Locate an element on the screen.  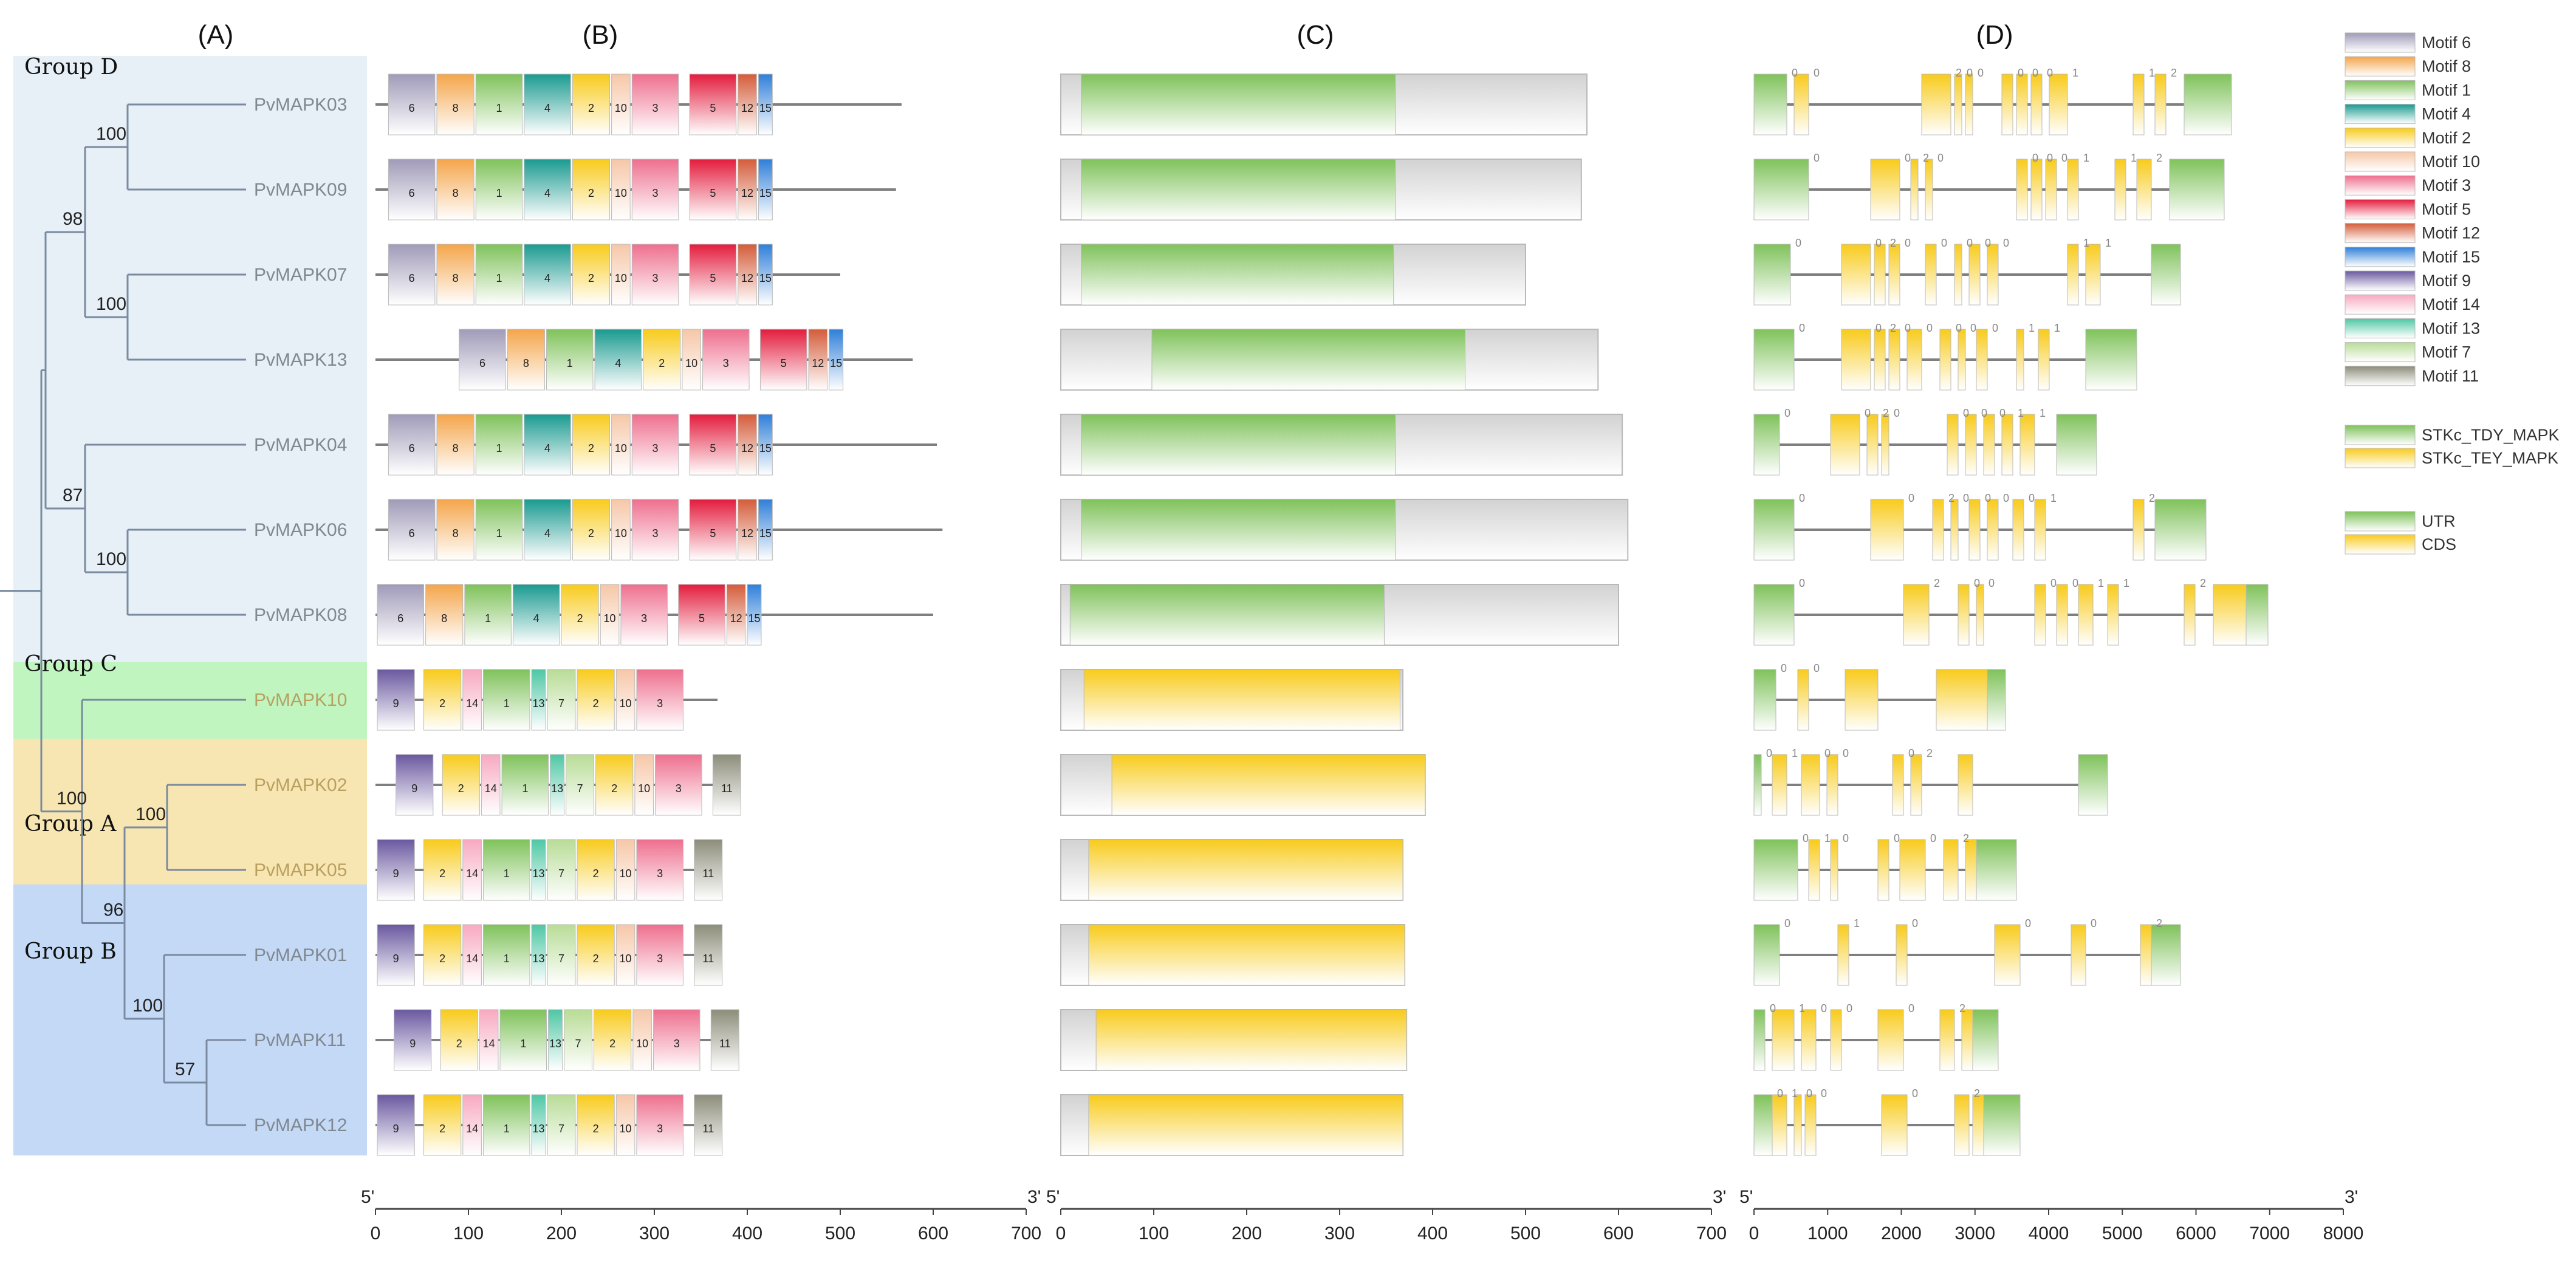
gene-label-pvmapk12: PvMAPK12 is located at coordinates (300, 1125).